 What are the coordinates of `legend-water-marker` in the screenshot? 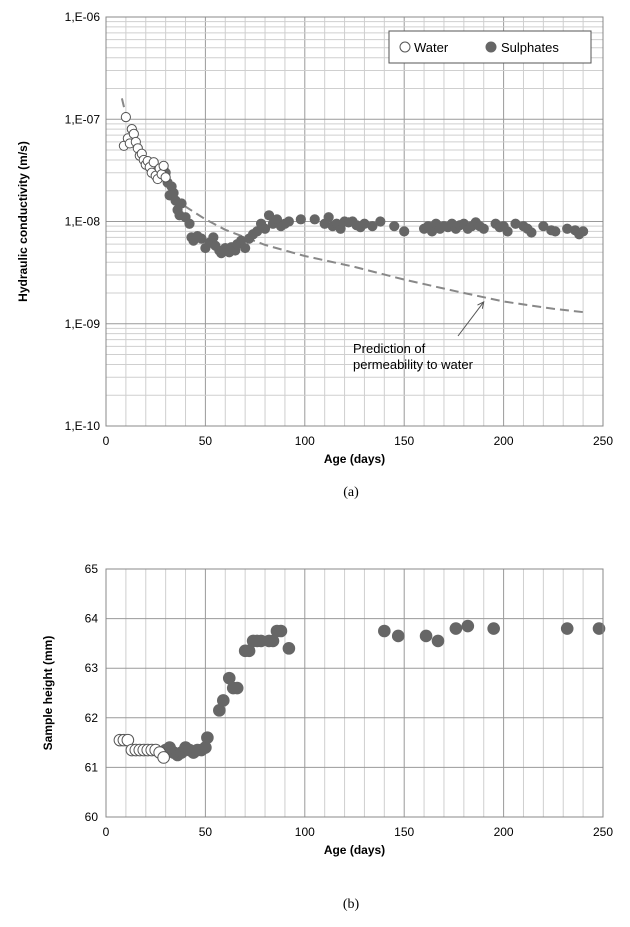 It's located at (405, 47).